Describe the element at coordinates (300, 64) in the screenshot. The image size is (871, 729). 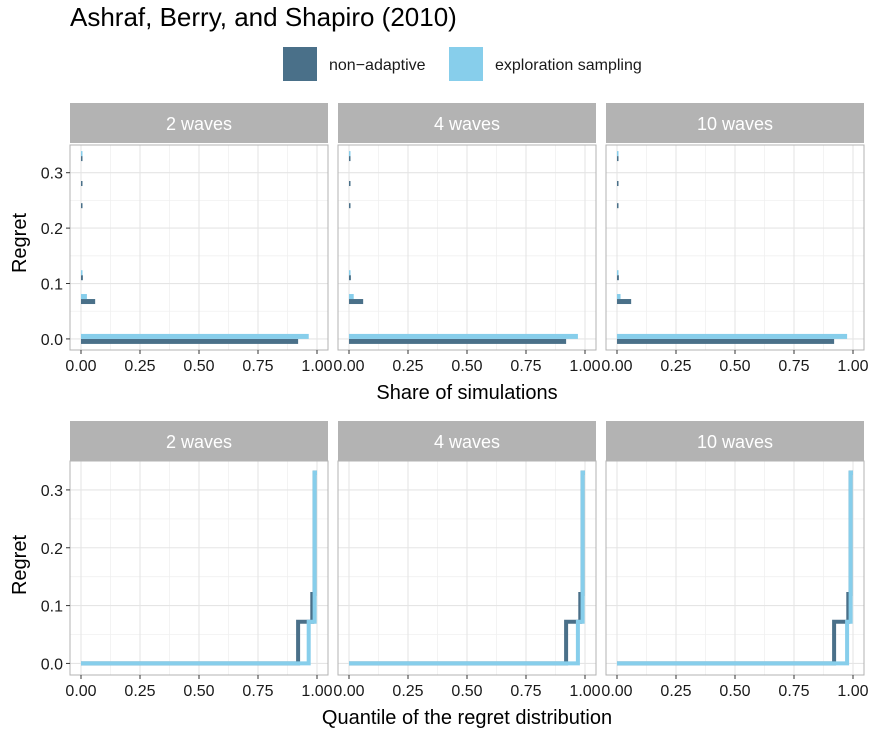
I see `legend-swatch-non-adaptive` at that location.